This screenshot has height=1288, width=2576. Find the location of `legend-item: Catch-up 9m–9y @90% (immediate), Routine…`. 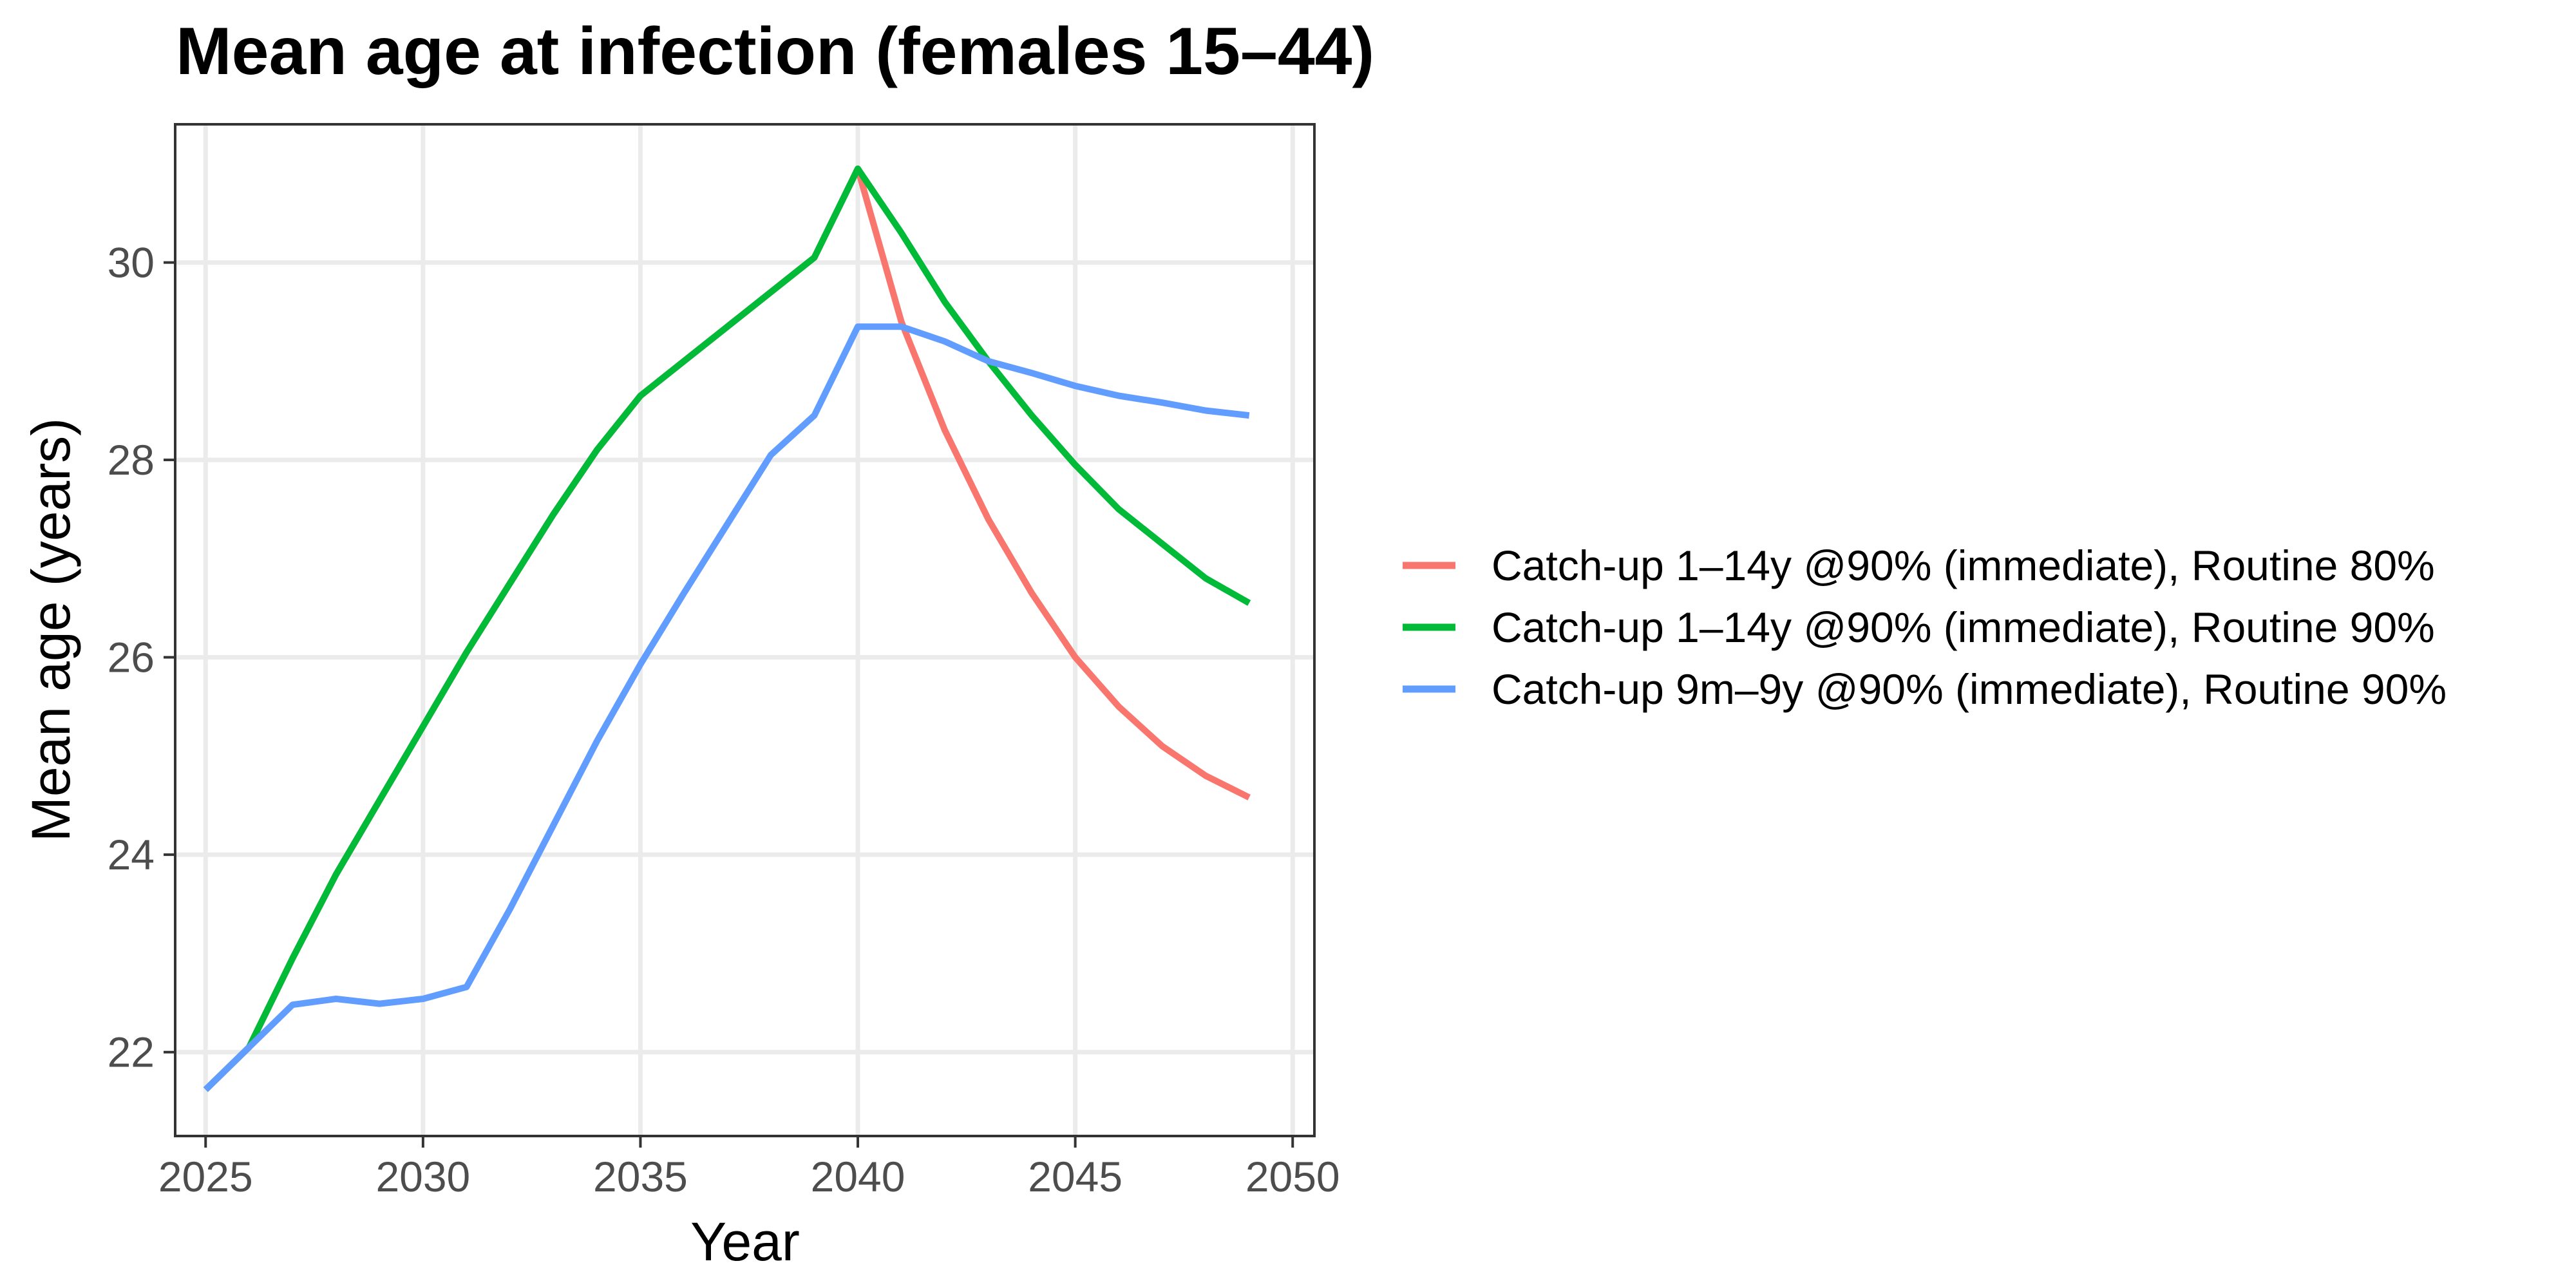

legend-item: Catch-up 9m–9y @90% (immediate), Routine… is located at coordinates (1925, 689).